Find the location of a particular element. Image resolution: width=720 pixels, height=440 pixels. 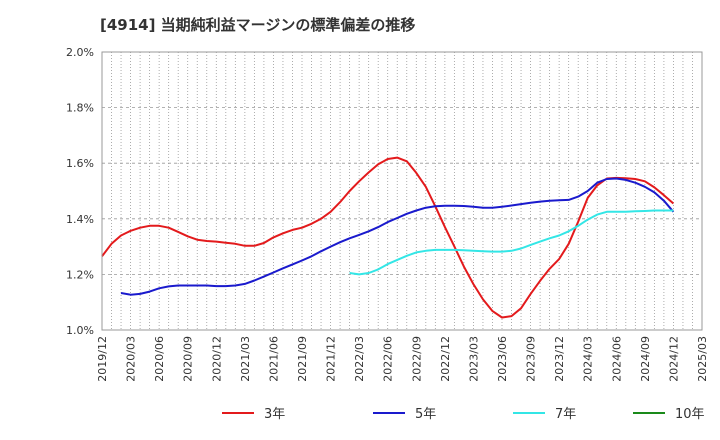

legend: 3年 5年 7年 10年 is located at coordinates (463, 414).